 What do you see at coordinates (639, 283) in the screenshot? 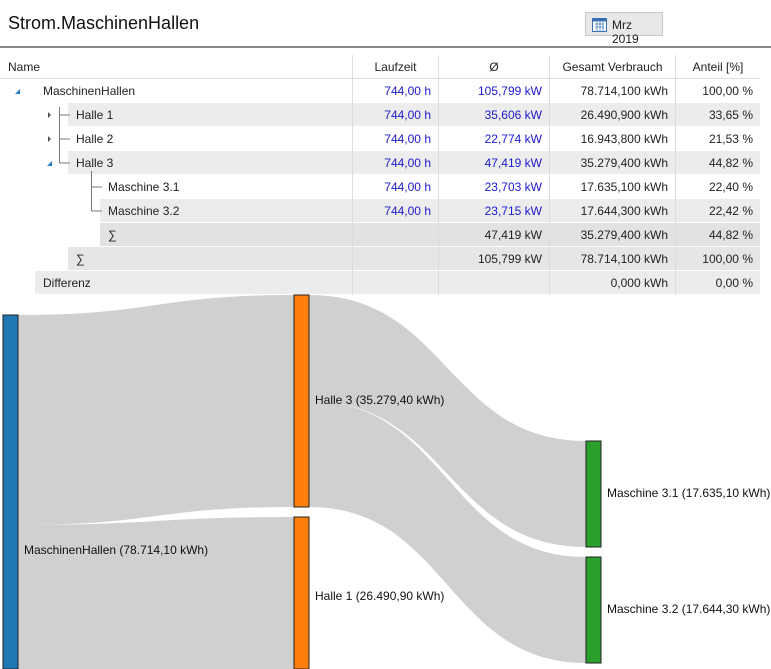
I see `row-value: 0,000 kWh` at bounding box center [639, 283].